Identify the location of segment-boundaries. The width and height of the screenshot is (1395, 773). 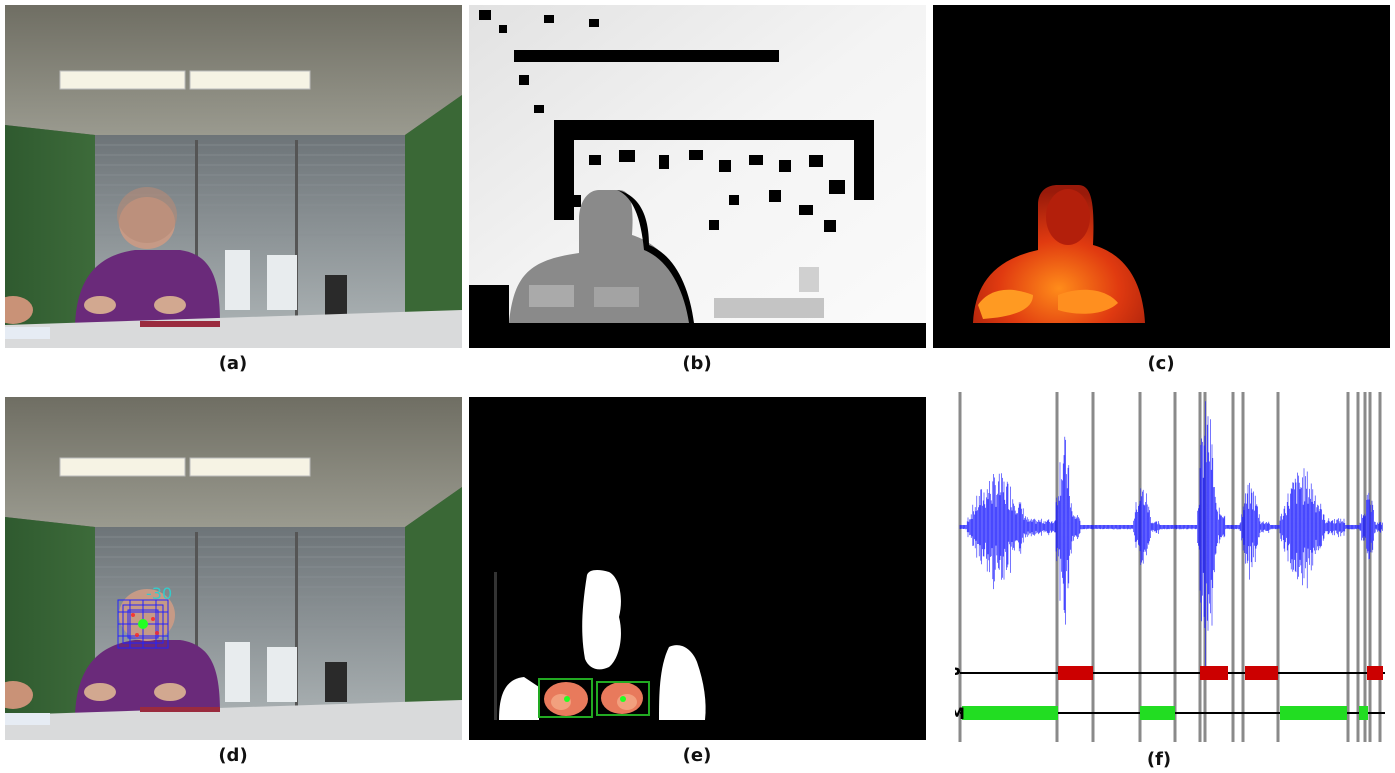
(1170, 567).